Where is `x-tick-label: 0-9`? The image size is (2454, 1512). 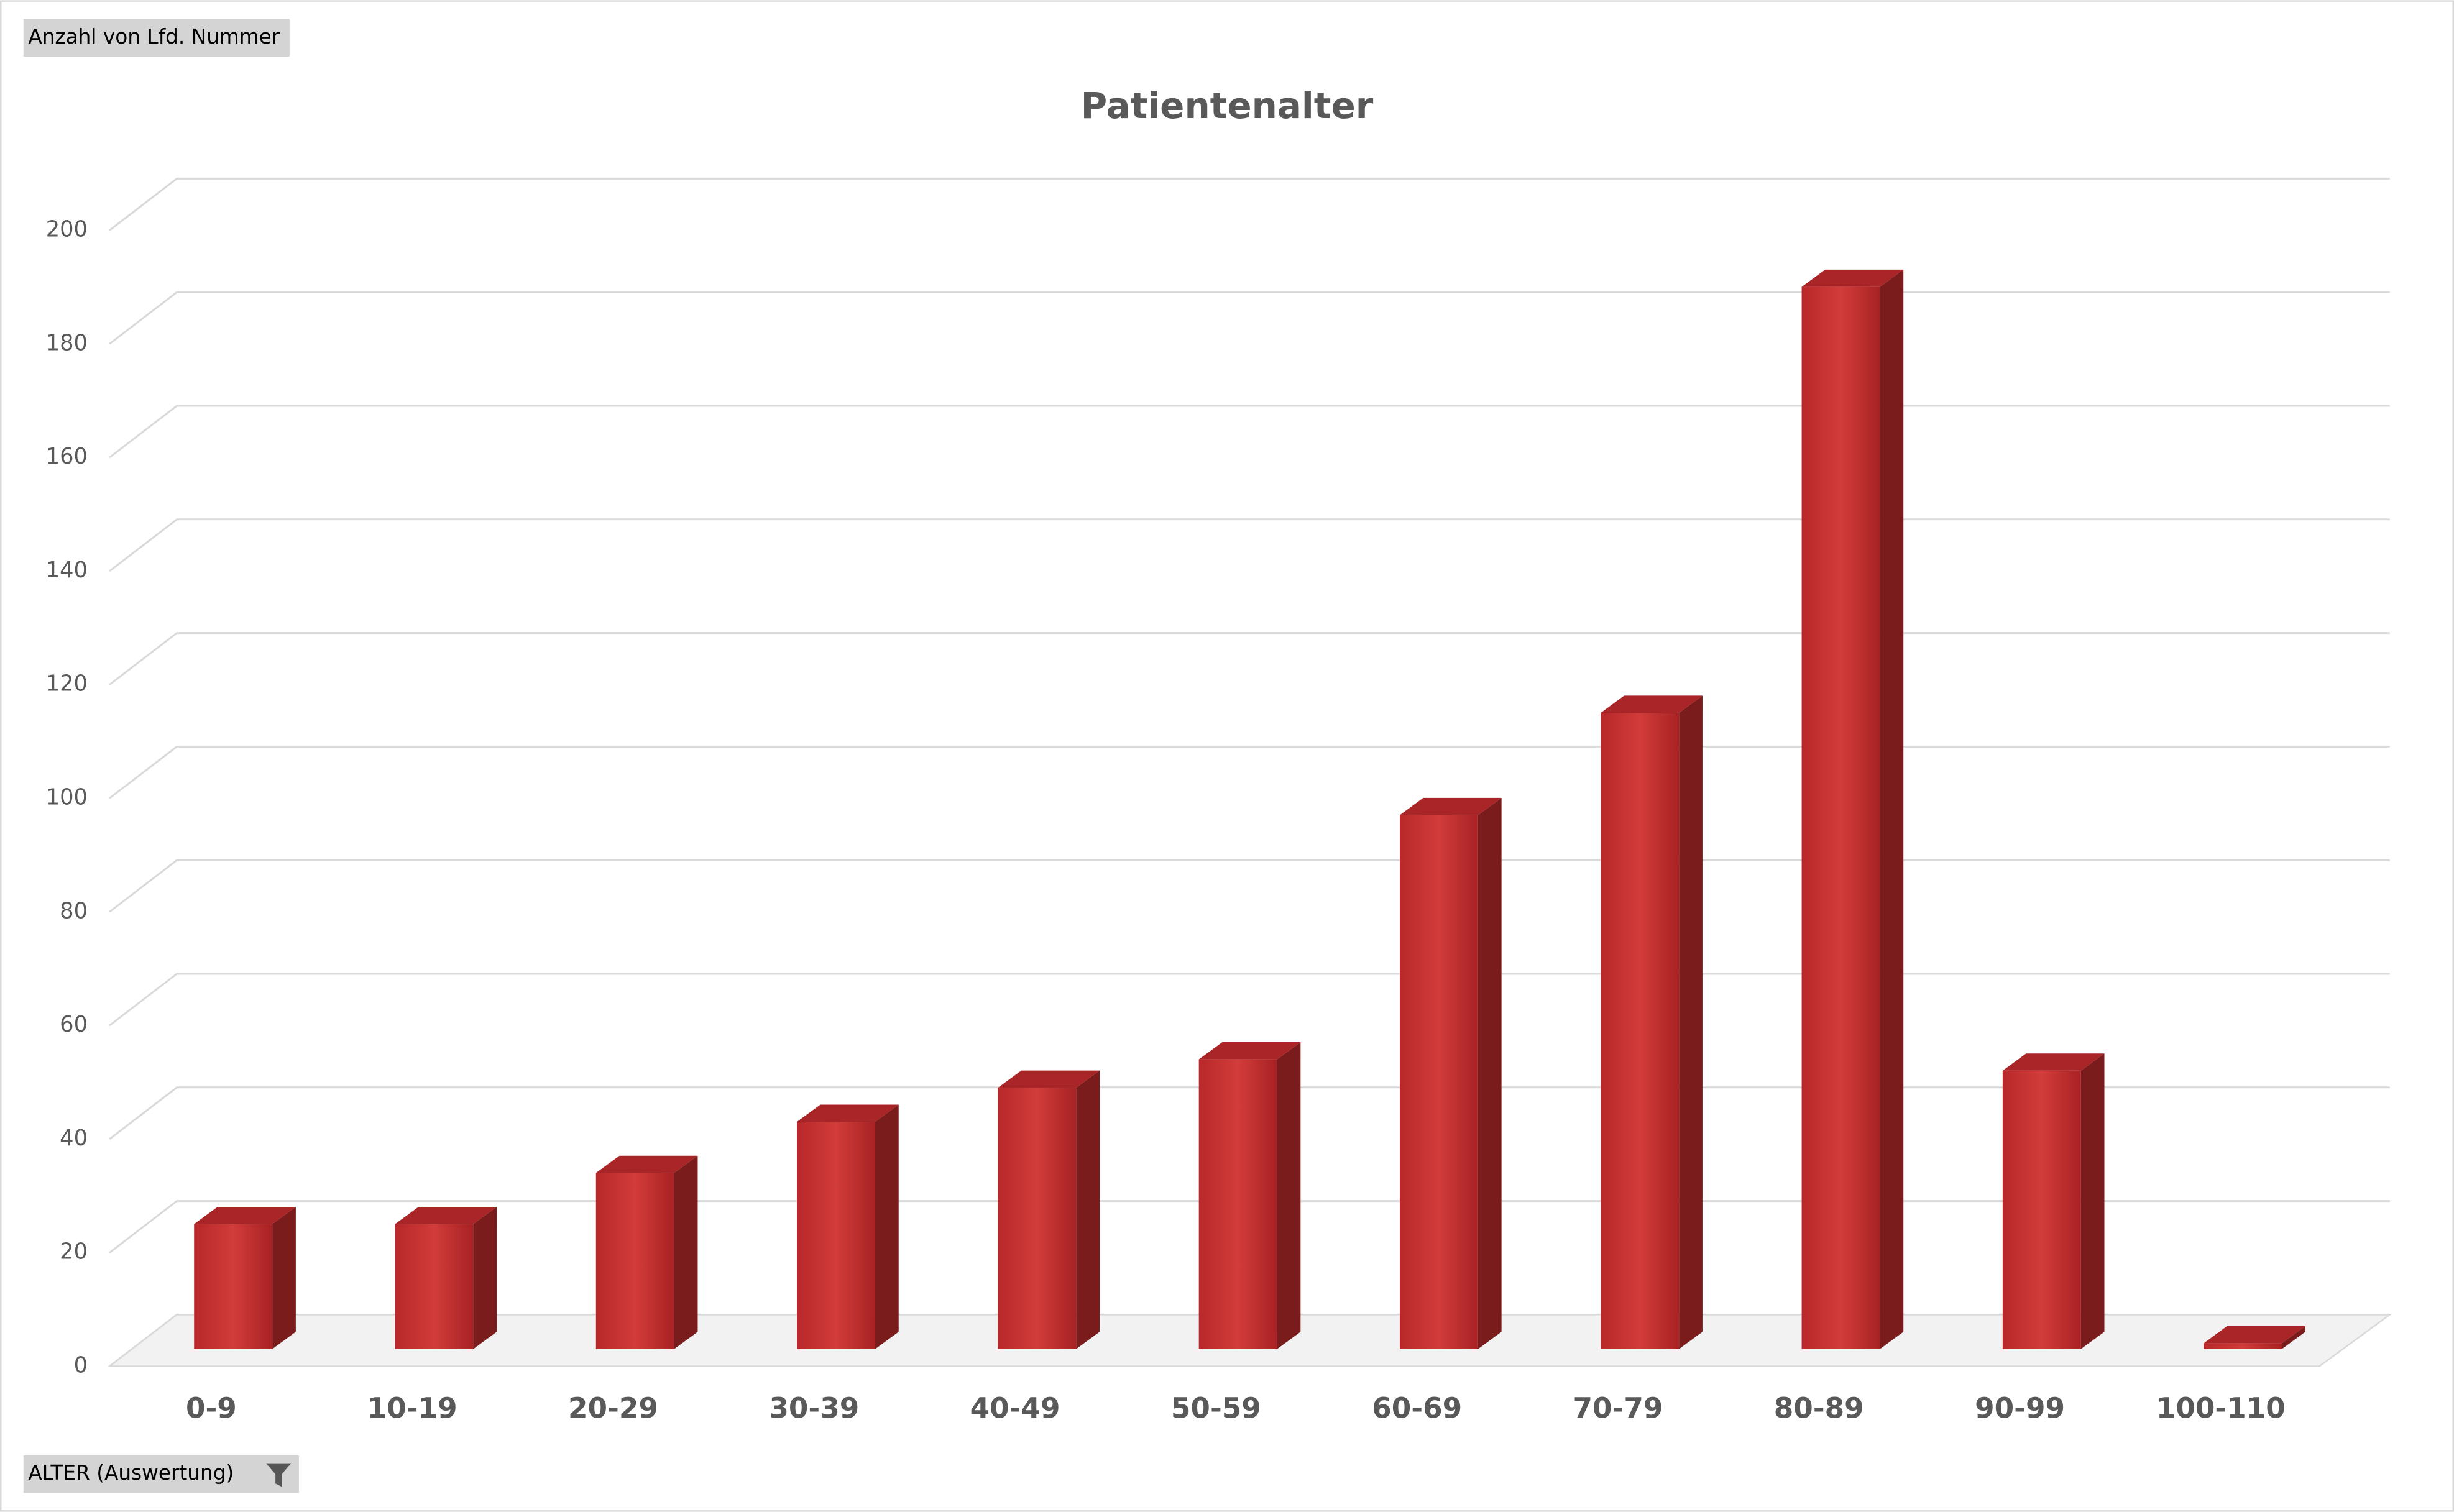 x-tick-label: 0-9 is located at coordinates (211, 1407).